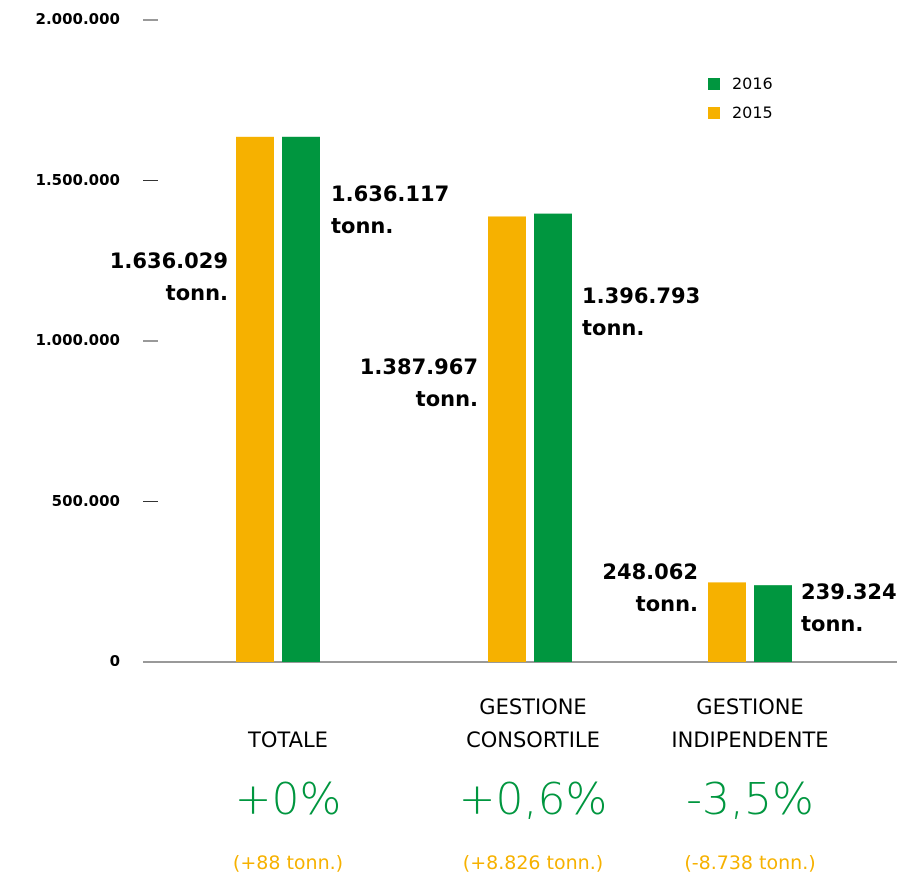  Describe the element at coordinates (77, 19) in the screenshot. I see `y-tick-label: 2.000.000` at that location.